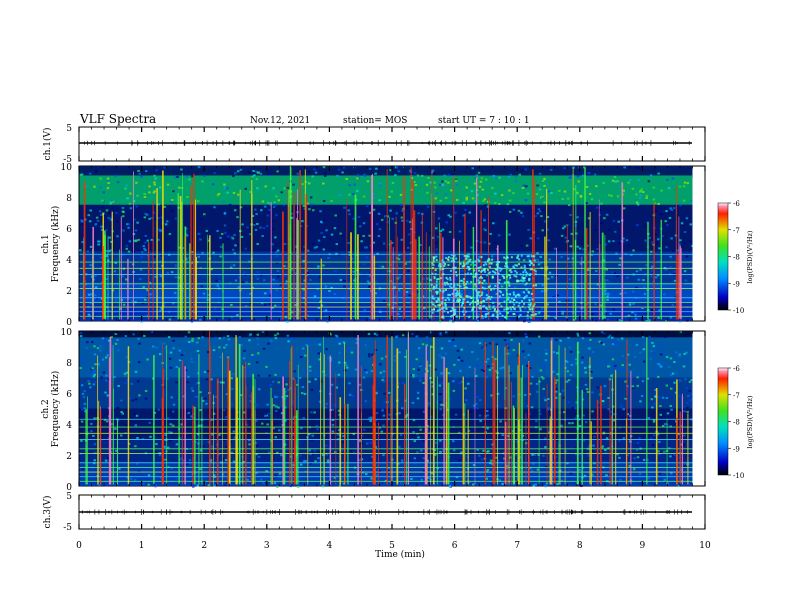  I want to click on colorbar-tick-label: -9, so click(736, 284).